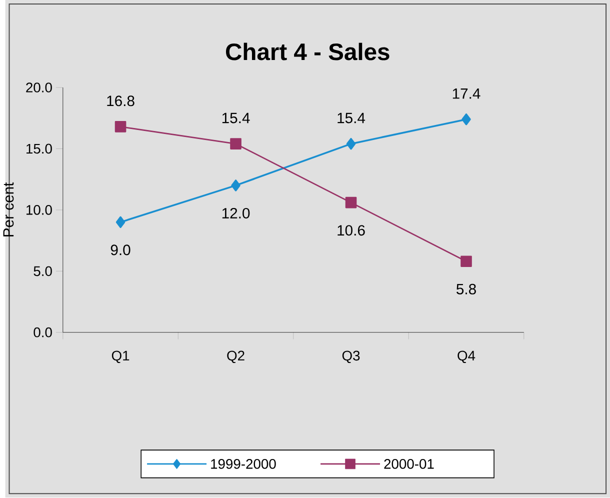 This screenshot has height=498, width=610. I want to click on x-tick-label: Q3, so click(351, 357).